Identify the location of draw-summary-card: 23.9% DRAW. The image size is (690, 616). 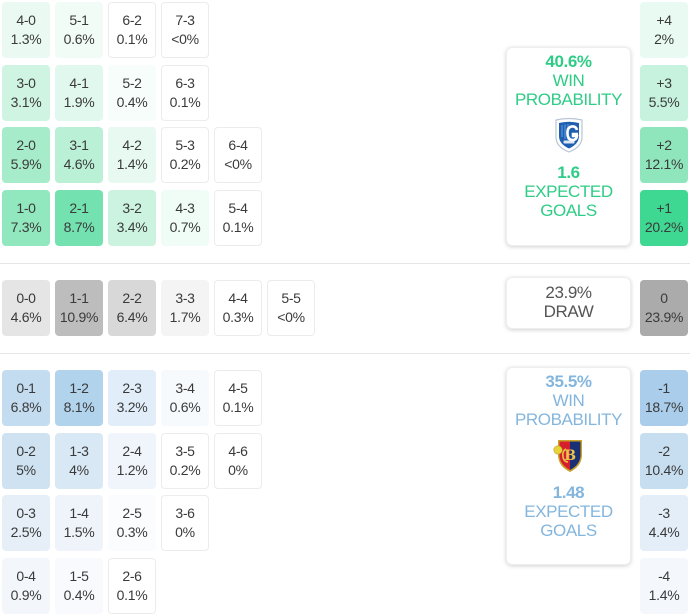
(568, 303).